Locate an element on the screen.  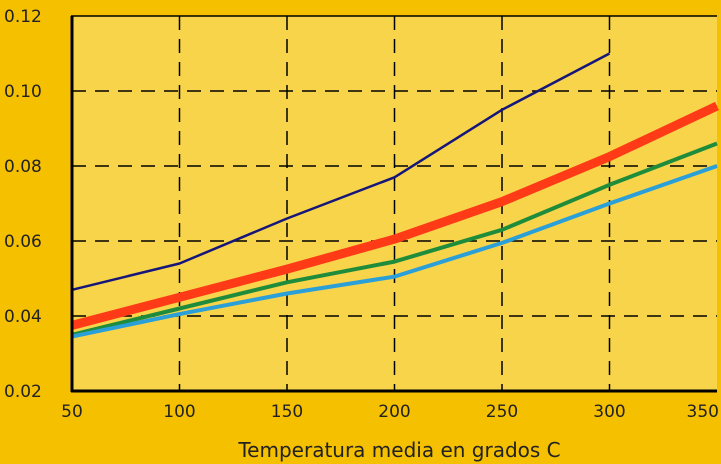
y-tick-label: 0.02 is located at coordinates (23, 392).